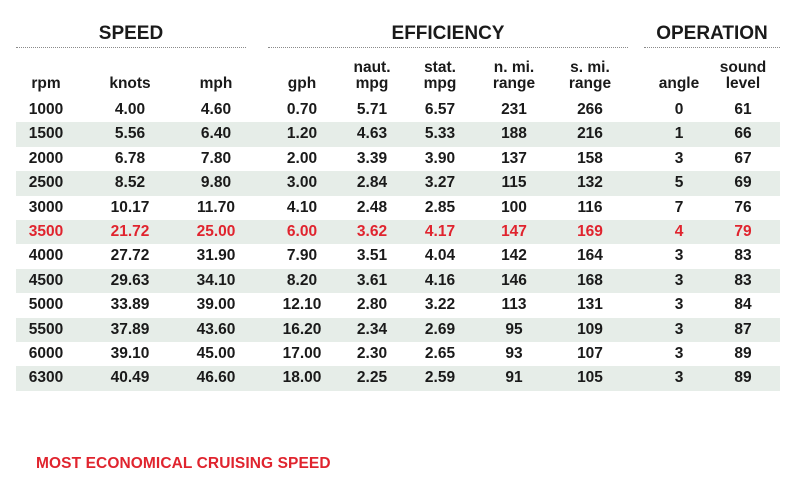 The image size is (799, 495). I want to click on col-header-stat-mpg-text: stat. mpg, so click(440, 76).